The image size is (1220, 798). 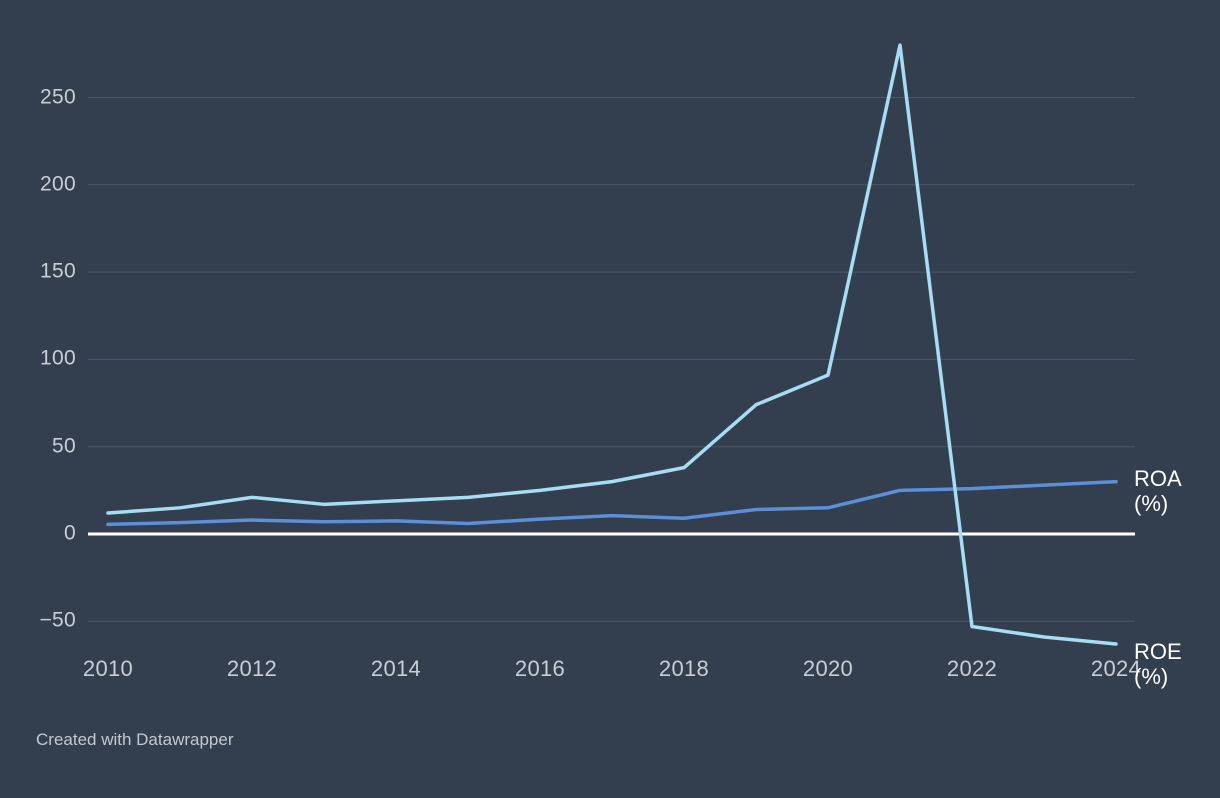 What do you see at coordinates (972, 668) in the screenshot?
I see `x-axis-tick-label: 2022` at bounding box center [972, 668].